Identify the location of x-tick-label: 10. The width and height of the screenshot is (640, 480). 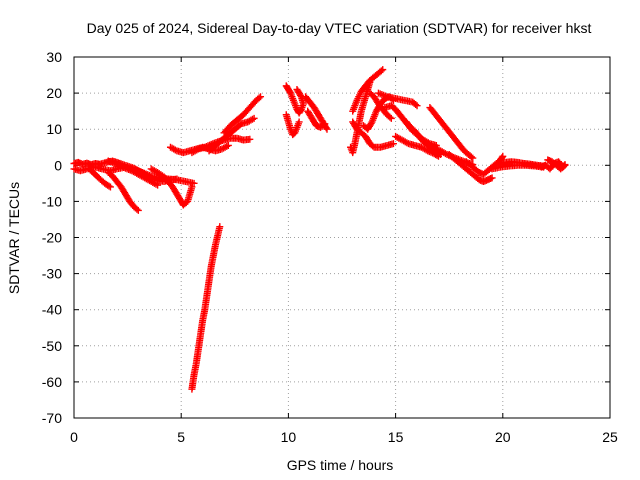
(289, 437).